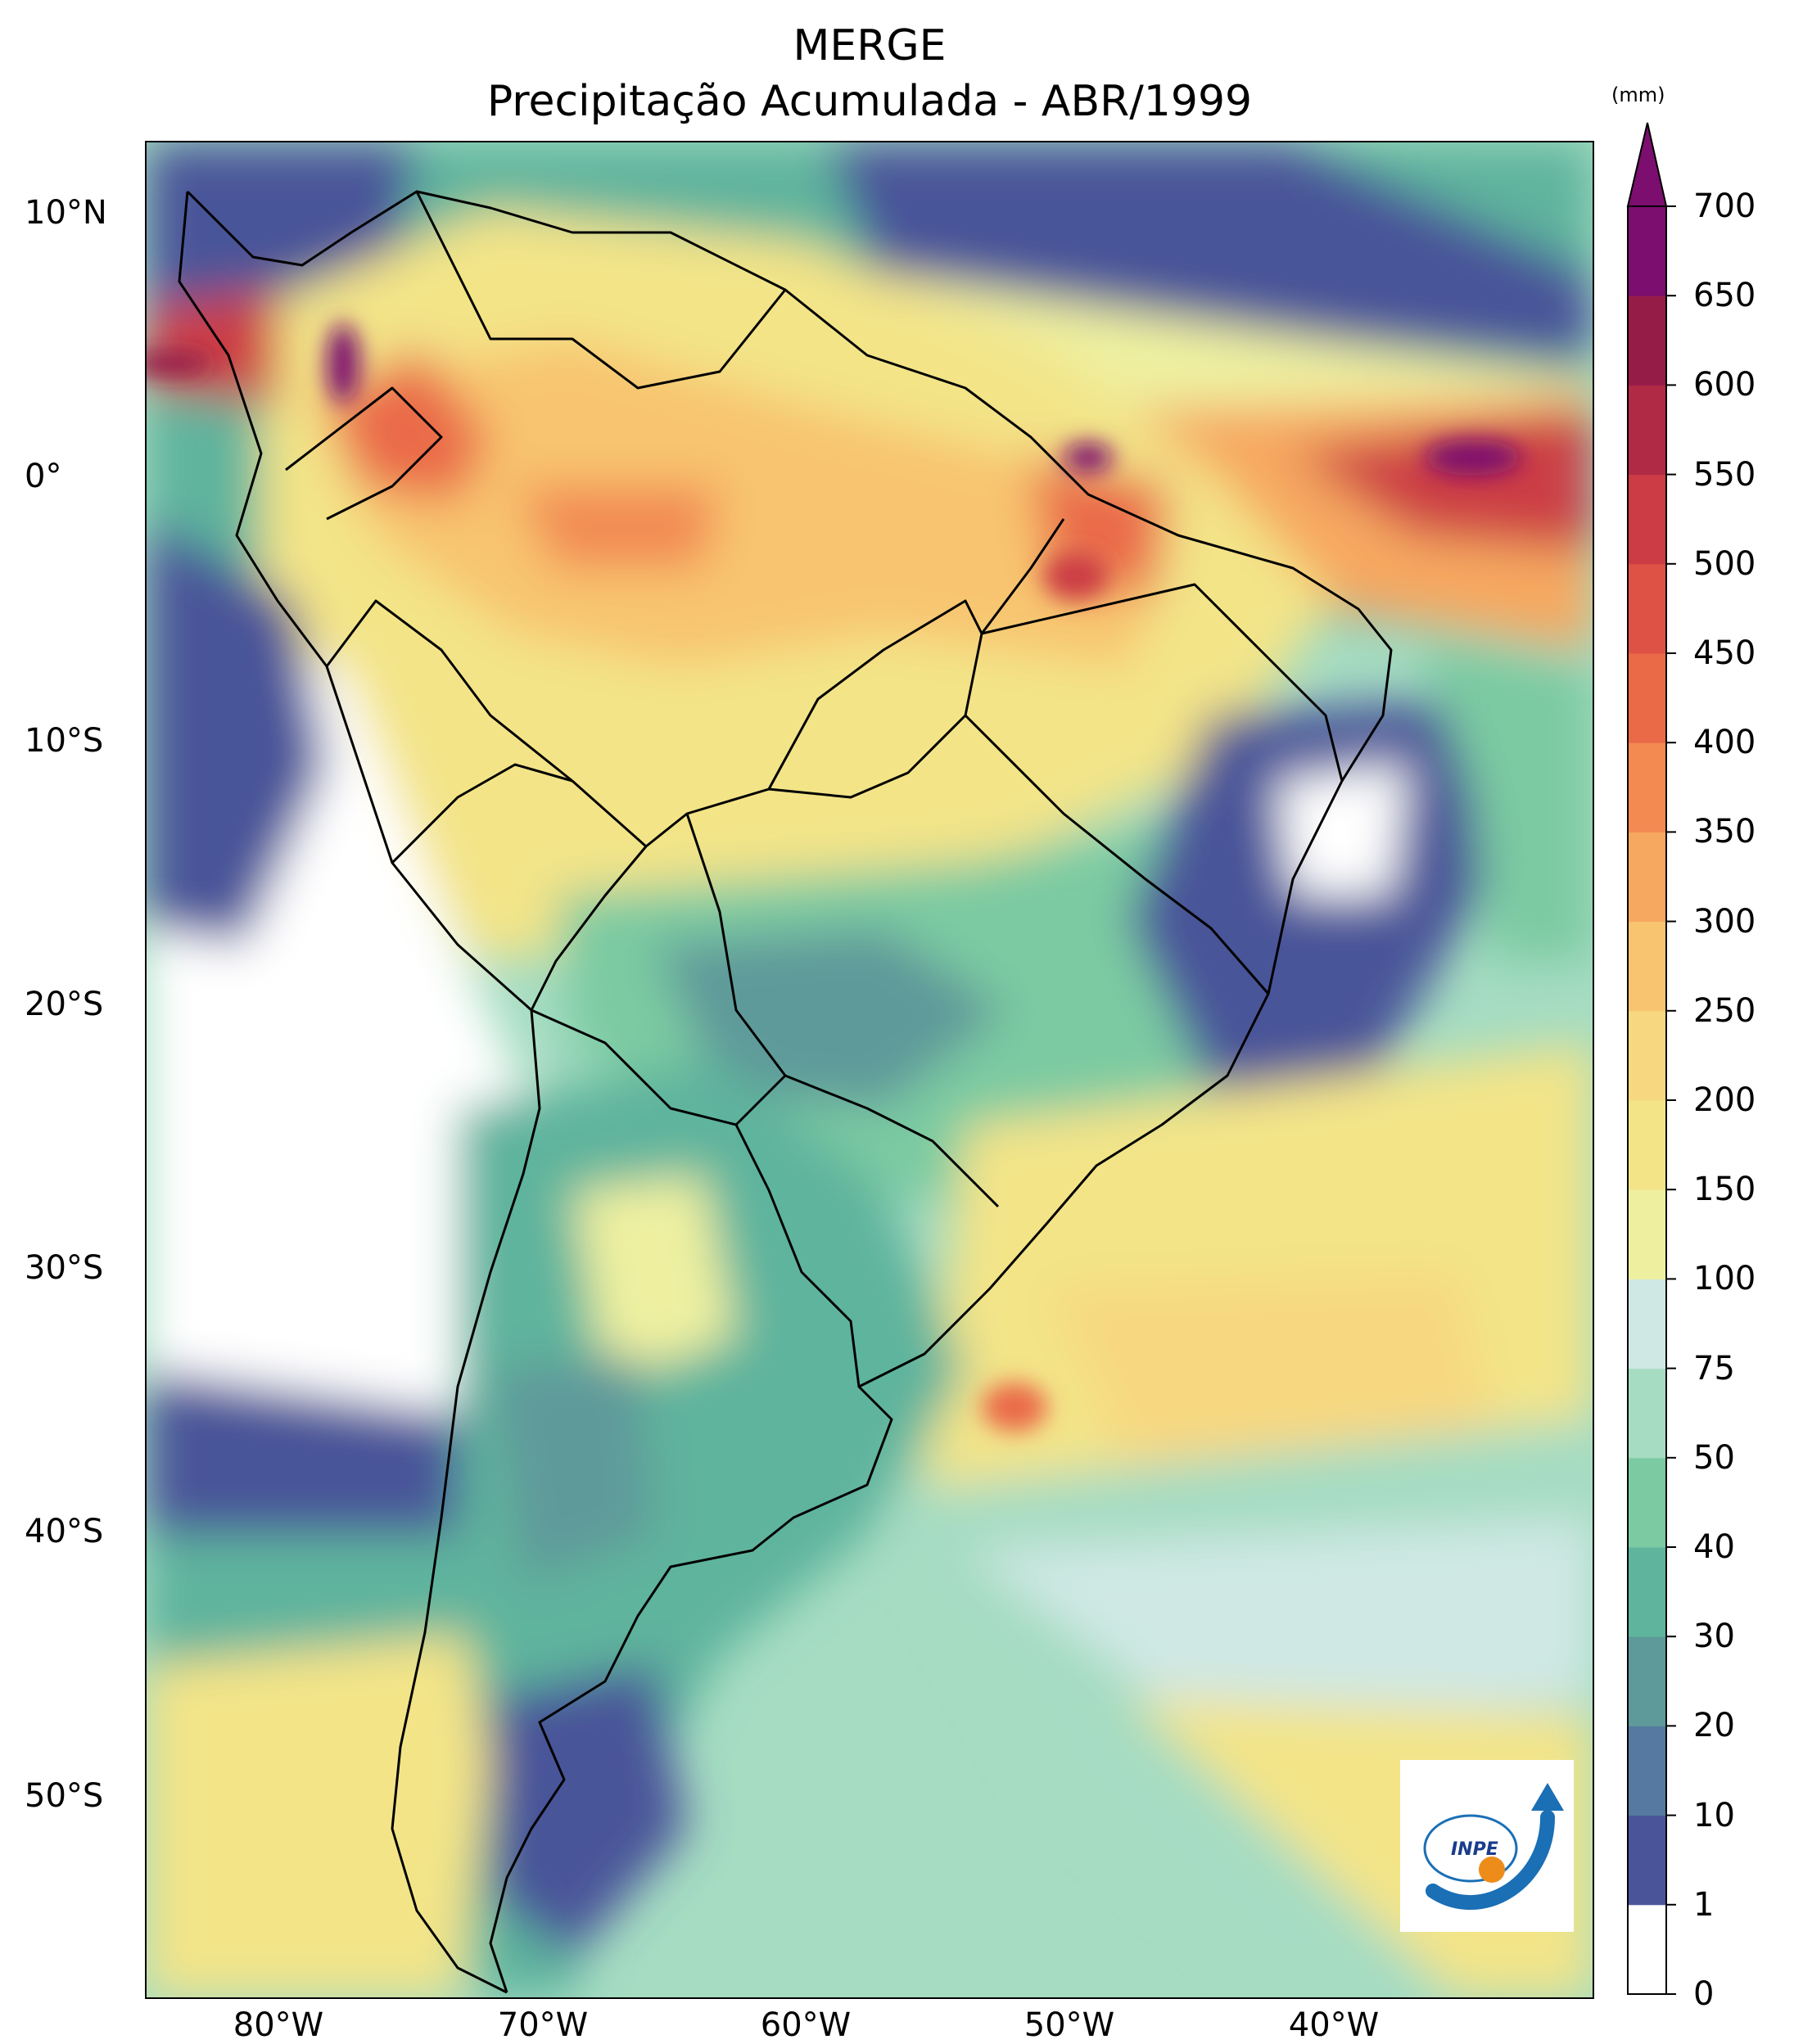 This screenshot has width=1794, height=2044. What do you see at coordinates (1724, 1100) in the screenshot?
I see `colorbar-tick-label: 200` at bounding box center [1724, 1100].